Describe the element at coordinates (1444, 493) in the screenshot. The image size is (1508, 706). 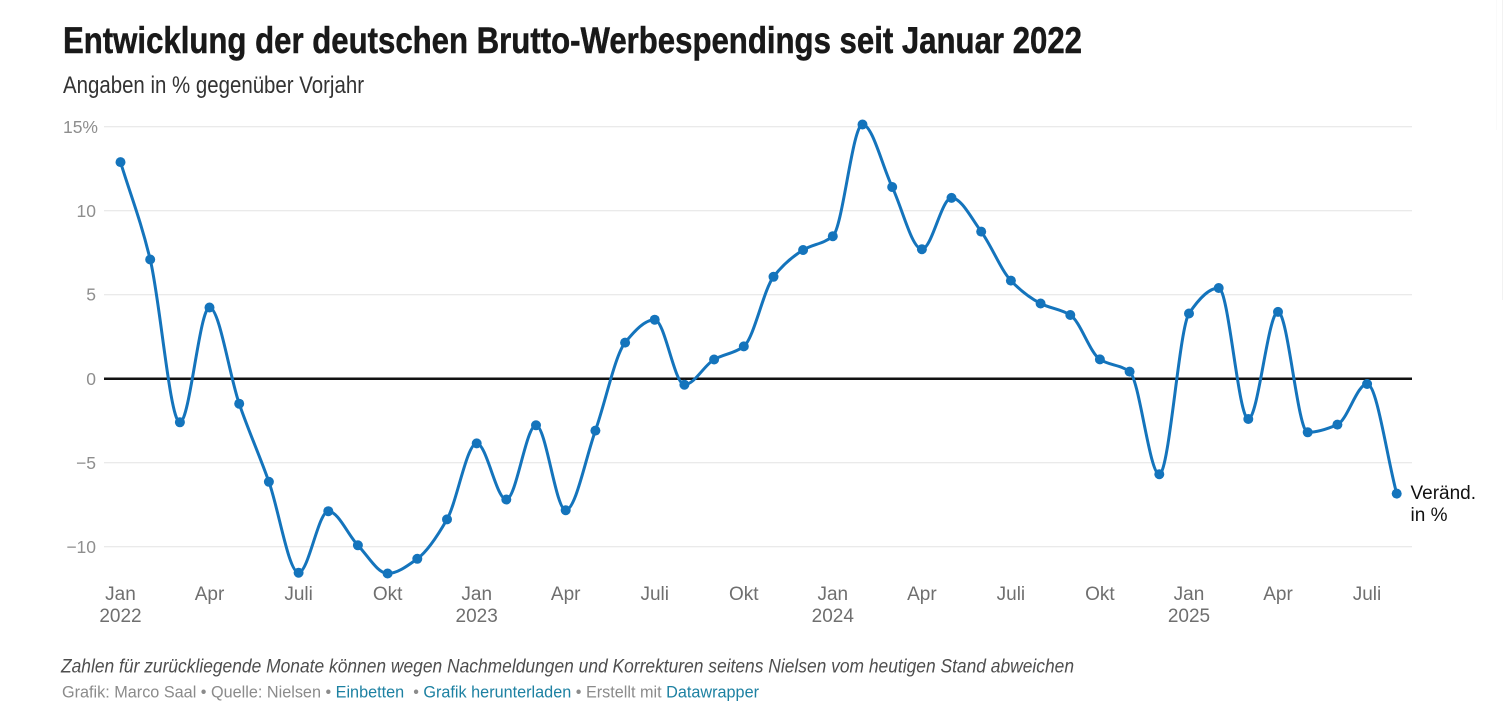
I see `svg-text: Veränd.` at that location.